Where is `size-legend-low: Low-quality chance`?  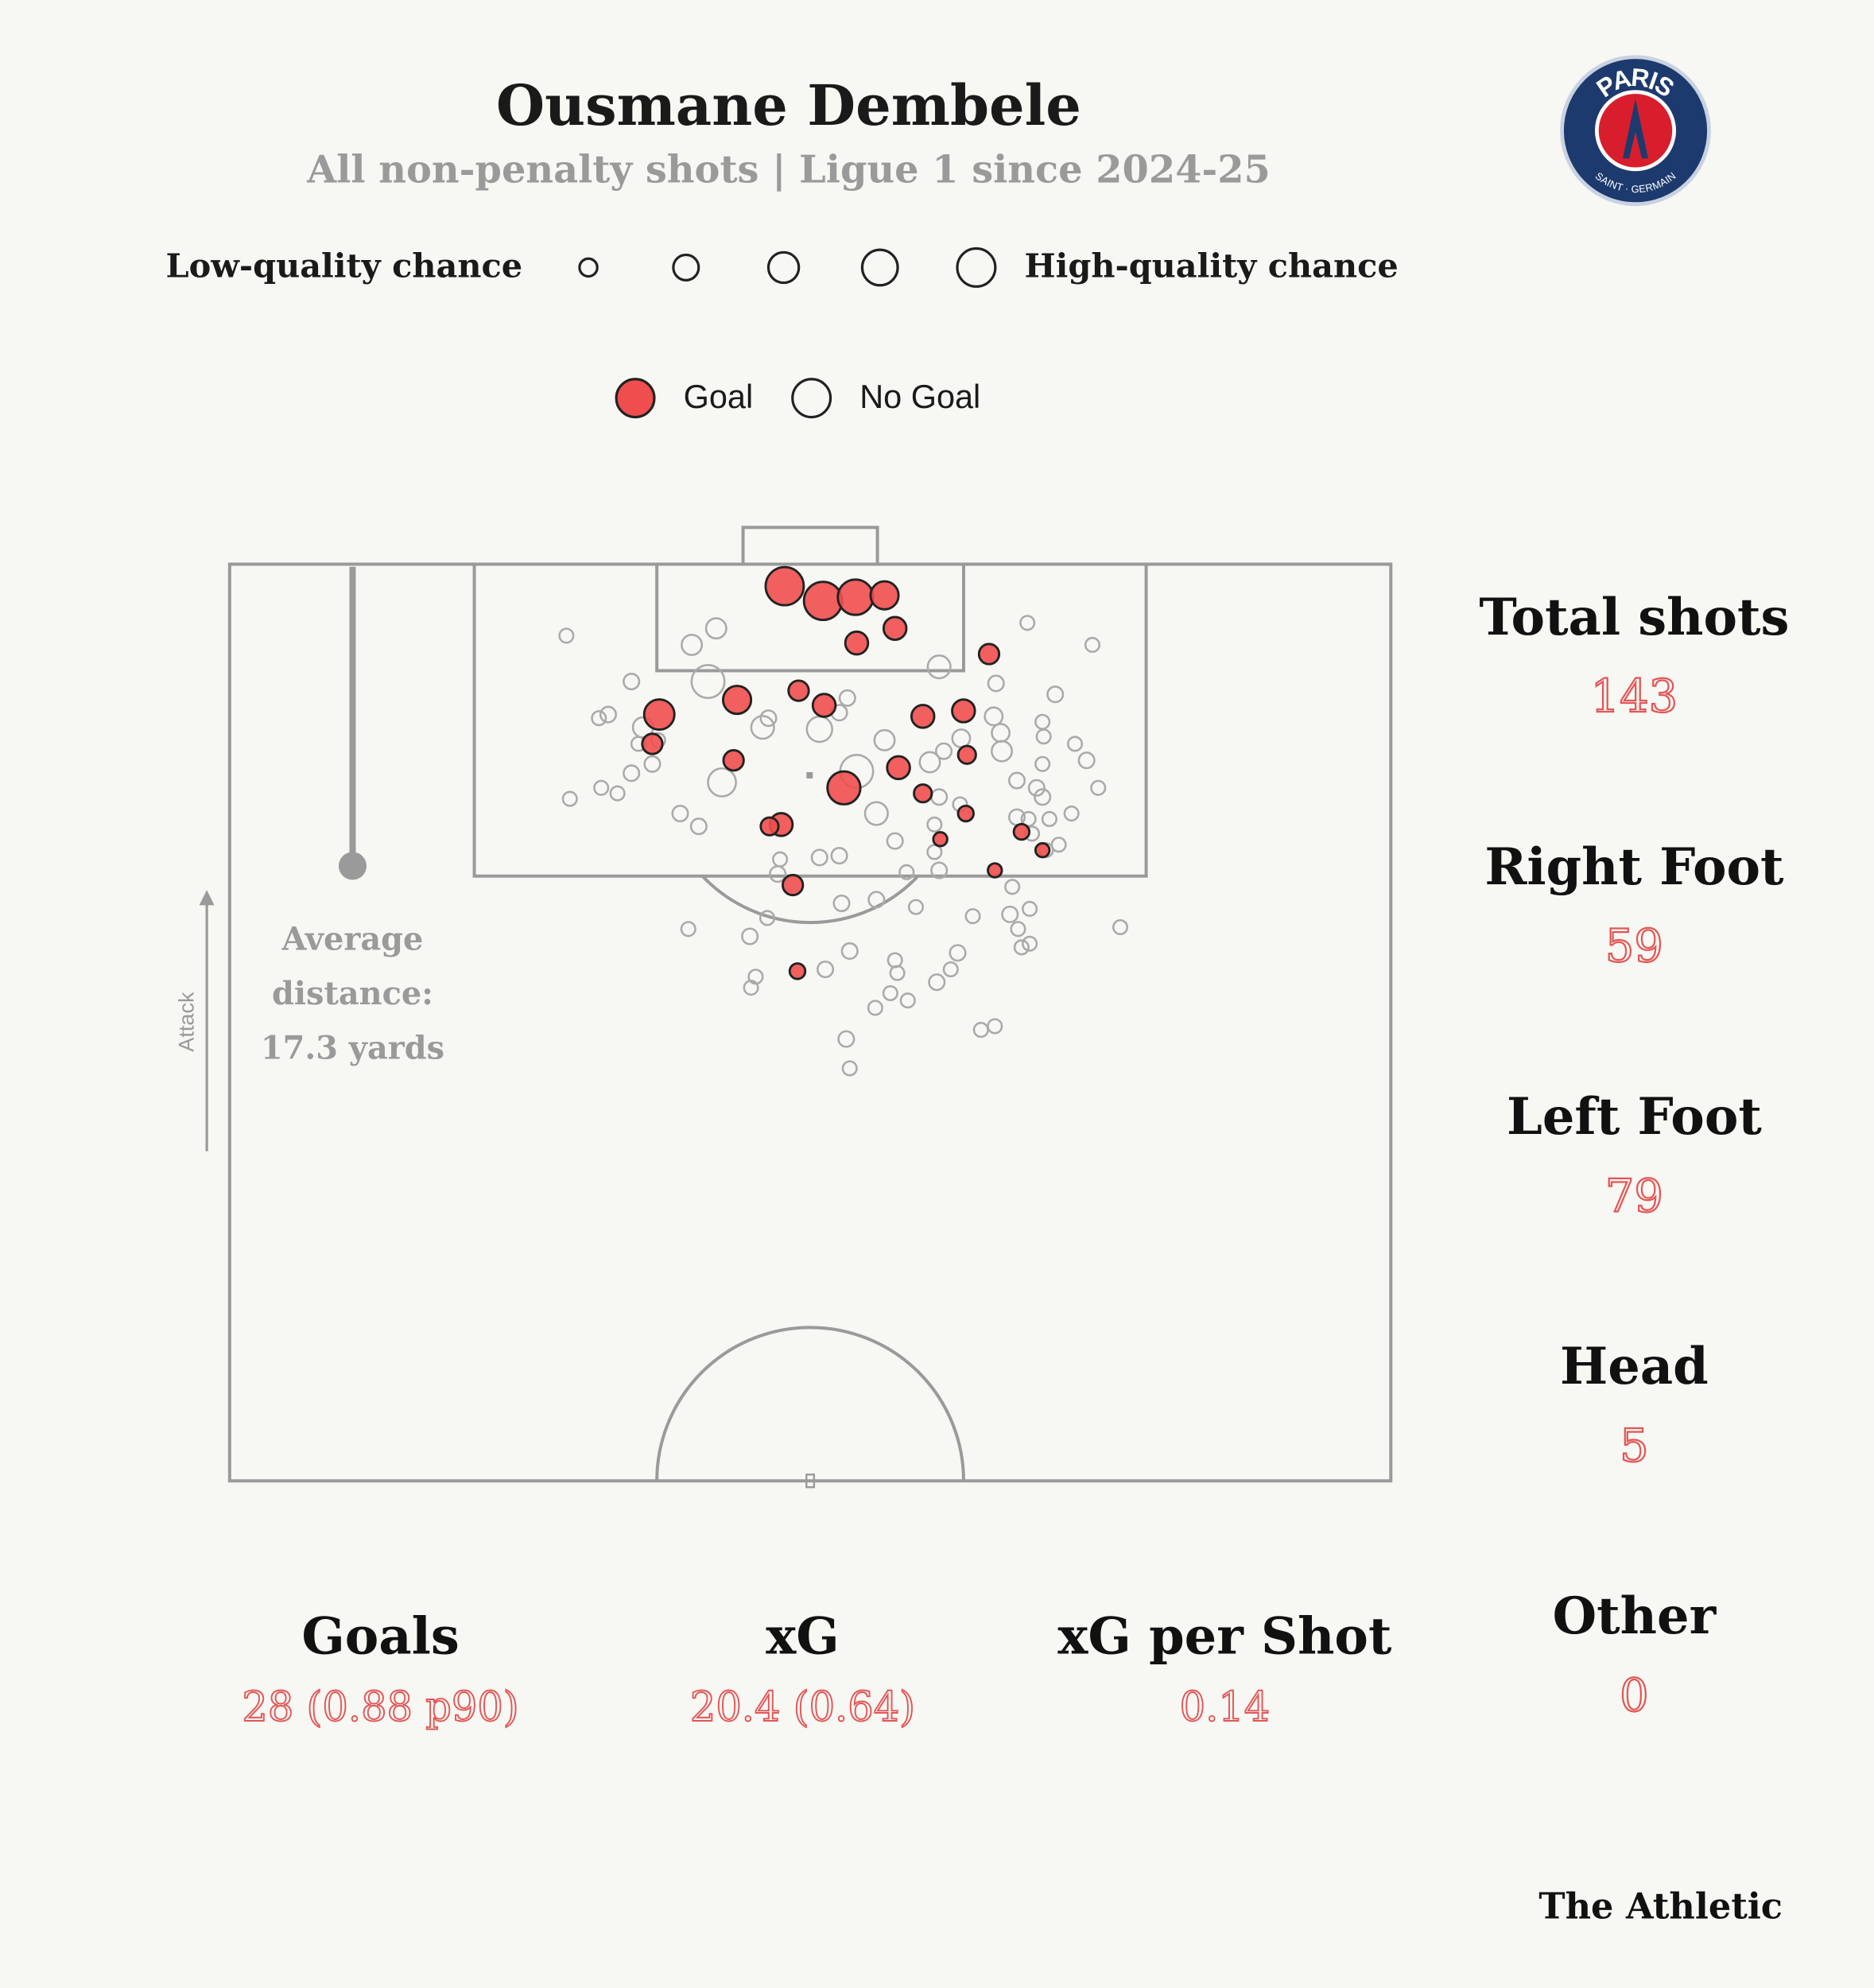
size-legend-low: Low-quality chance is located at coordinates (343, 266).